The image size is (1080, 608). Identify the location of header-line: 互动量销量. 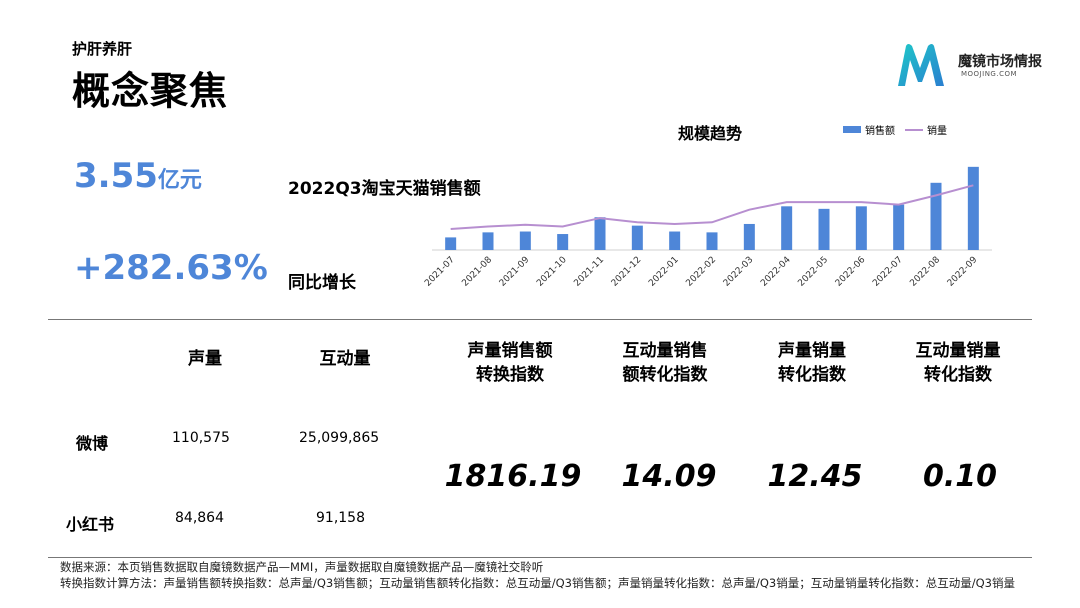
(958, 351).